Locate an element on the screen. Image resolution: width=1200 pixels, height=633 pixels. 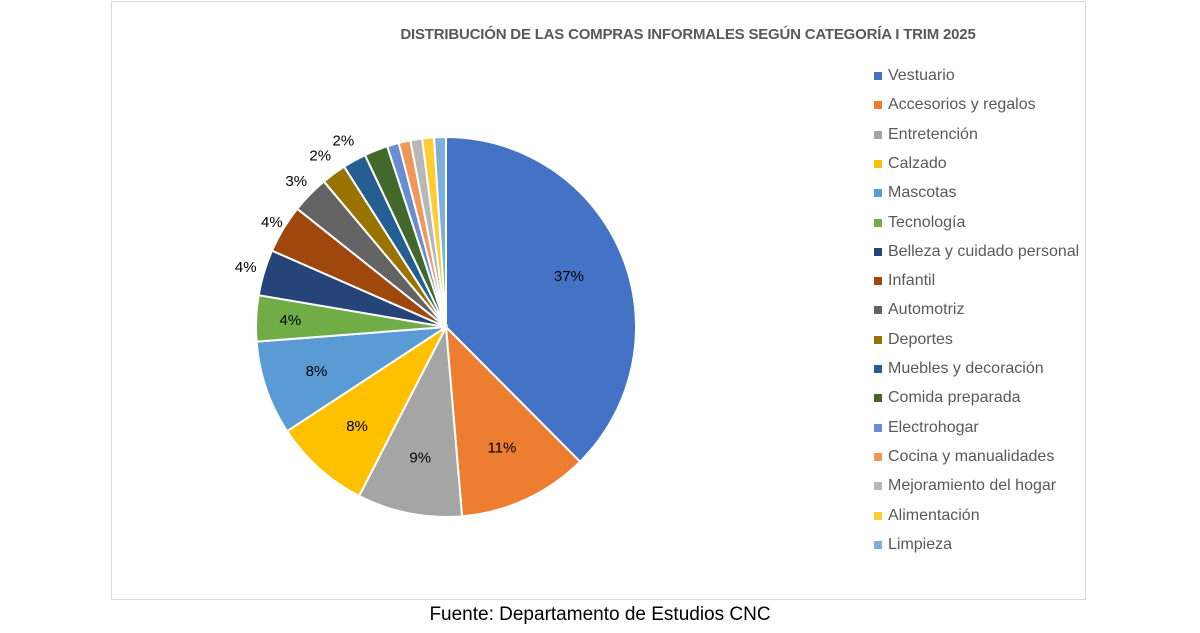
legend-label: Accesorios y regalos is located at coordinates (962, 105).